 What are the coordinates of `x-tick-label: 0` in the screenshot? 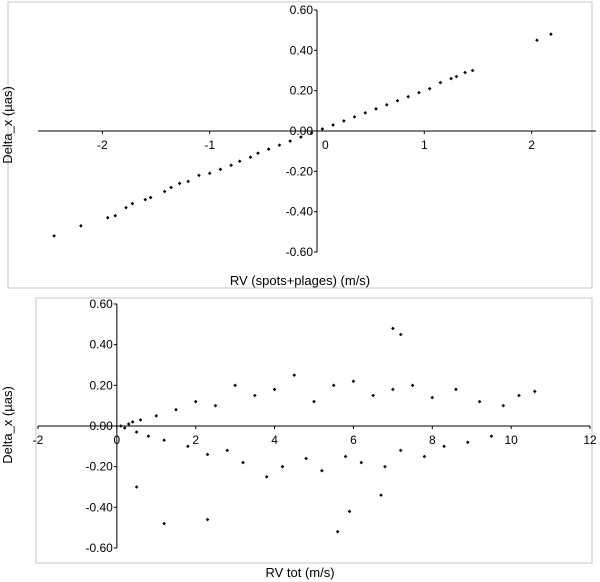 It's located at (325, 145).